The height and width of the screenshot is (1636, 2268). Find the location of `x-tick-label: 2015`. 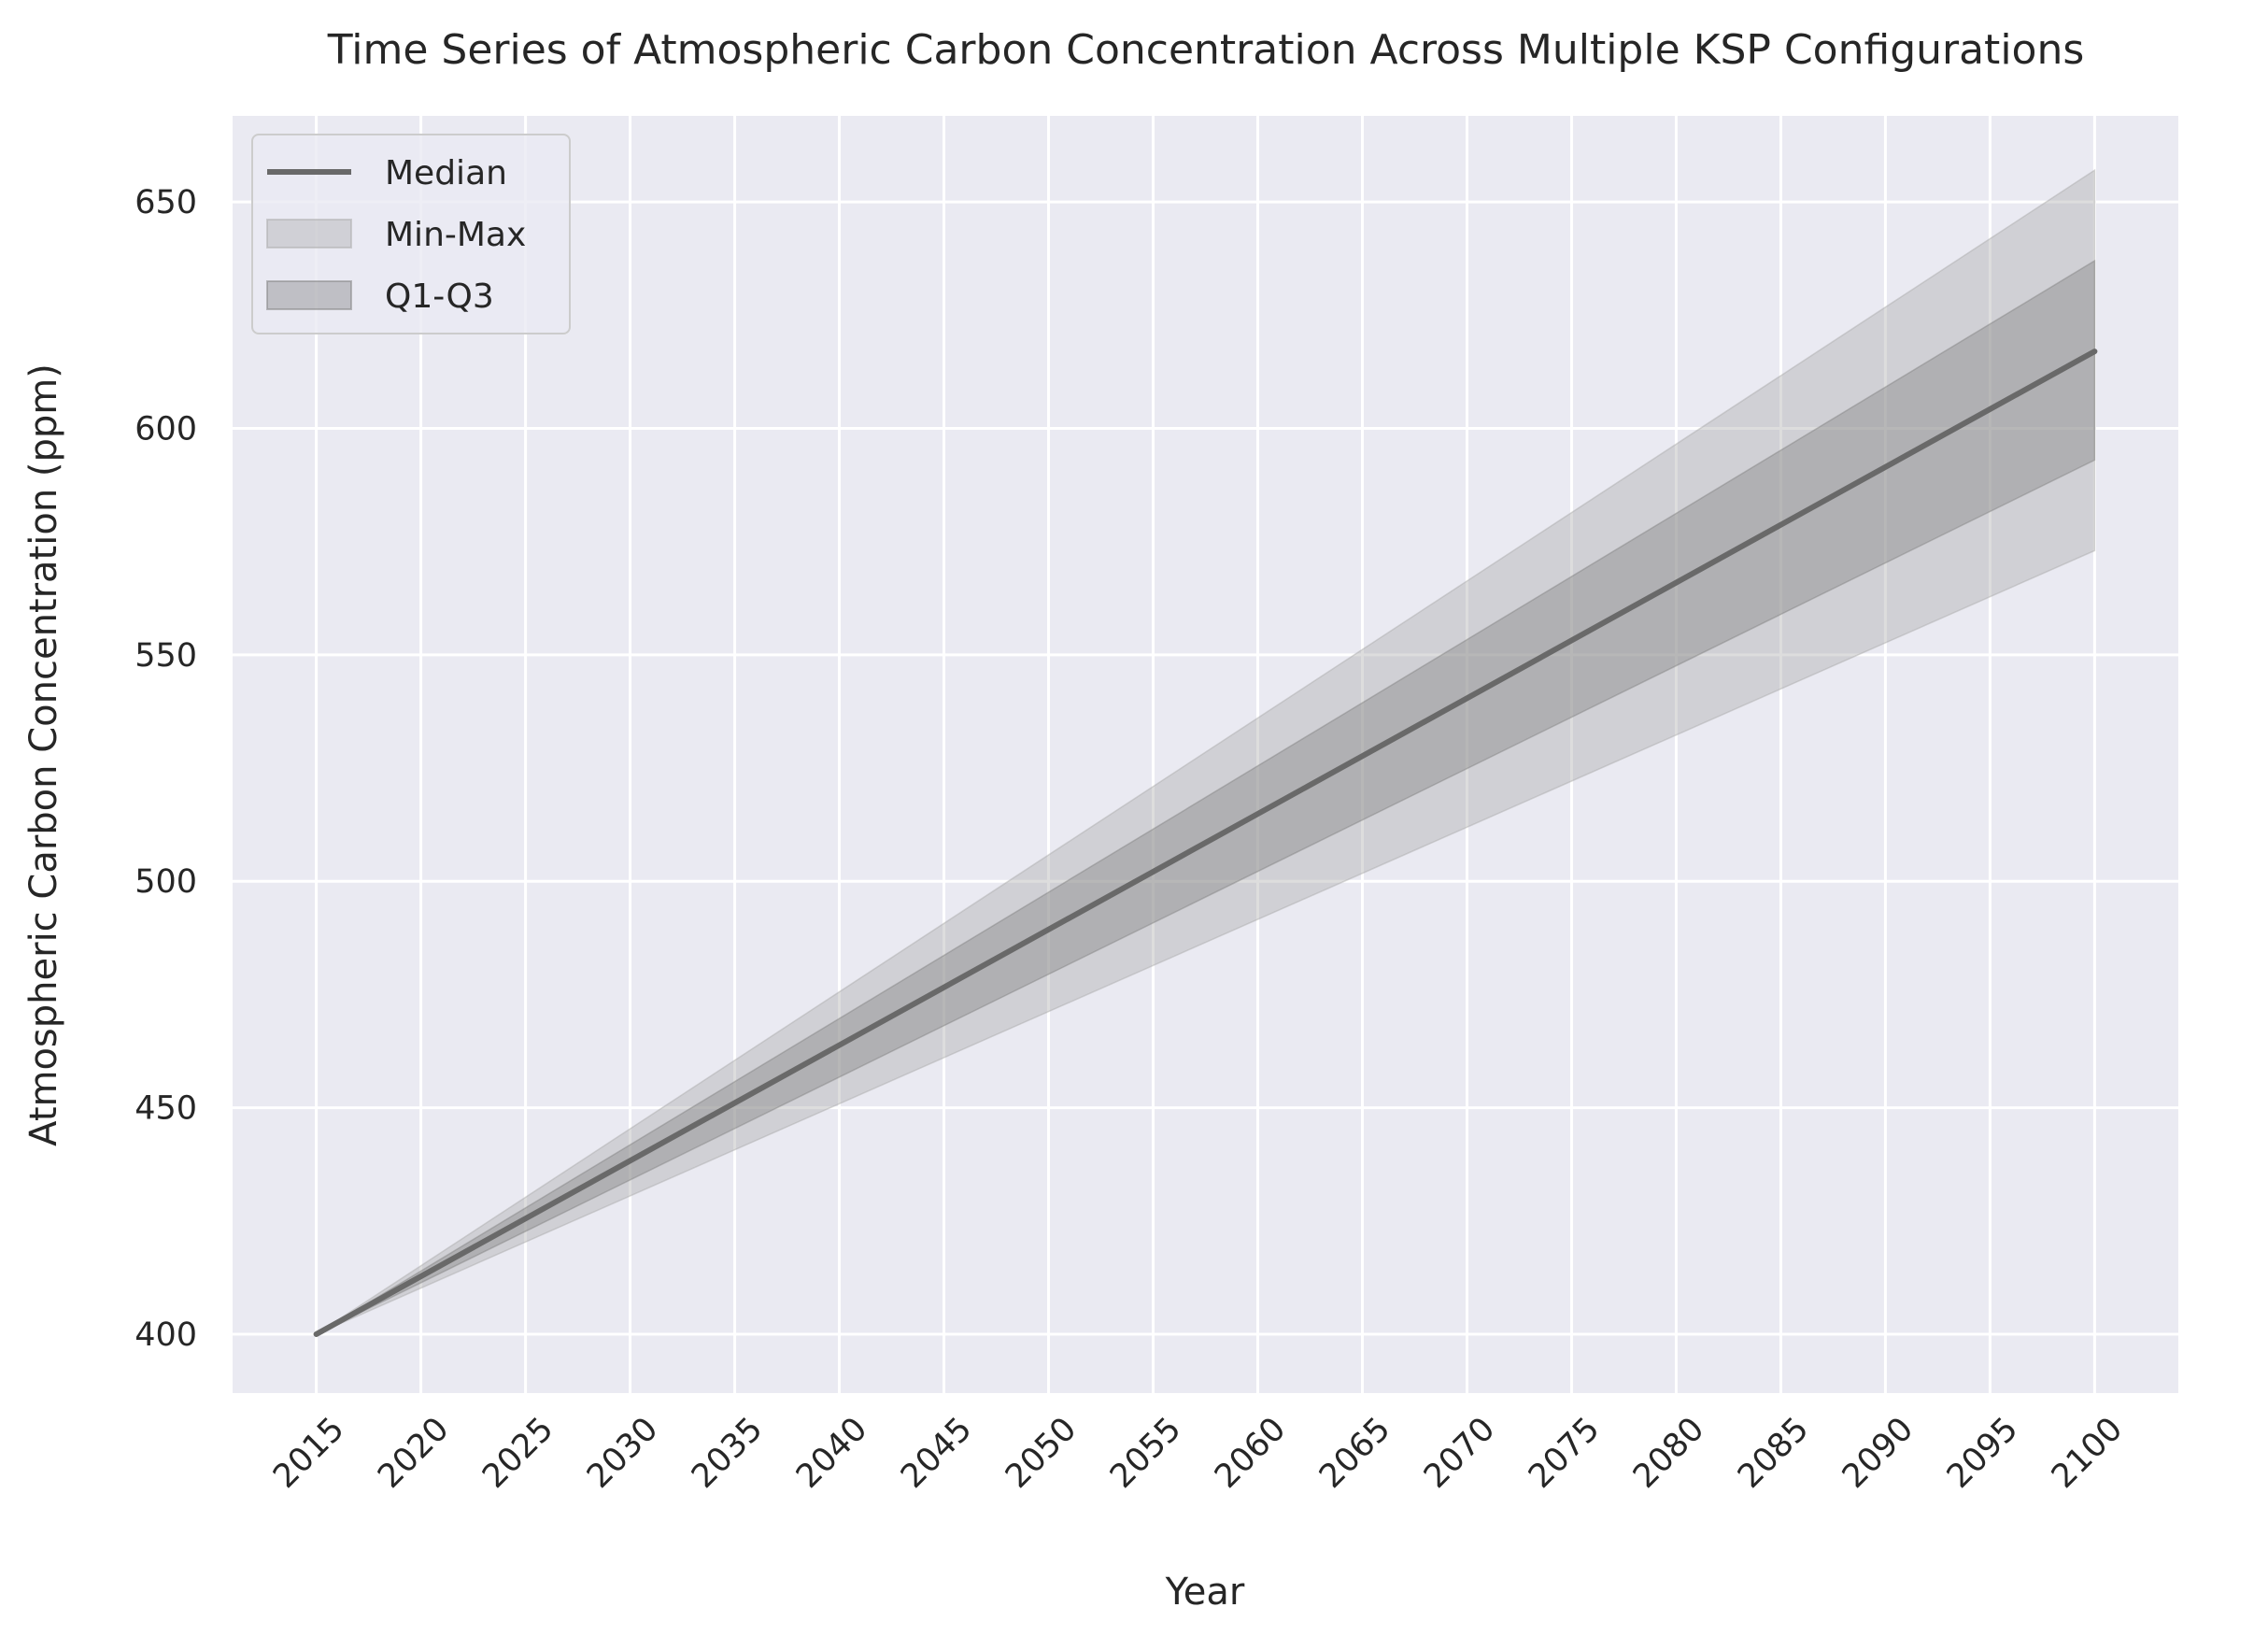

x-tick-label: 2015 is located at coordinates (308, 1454).